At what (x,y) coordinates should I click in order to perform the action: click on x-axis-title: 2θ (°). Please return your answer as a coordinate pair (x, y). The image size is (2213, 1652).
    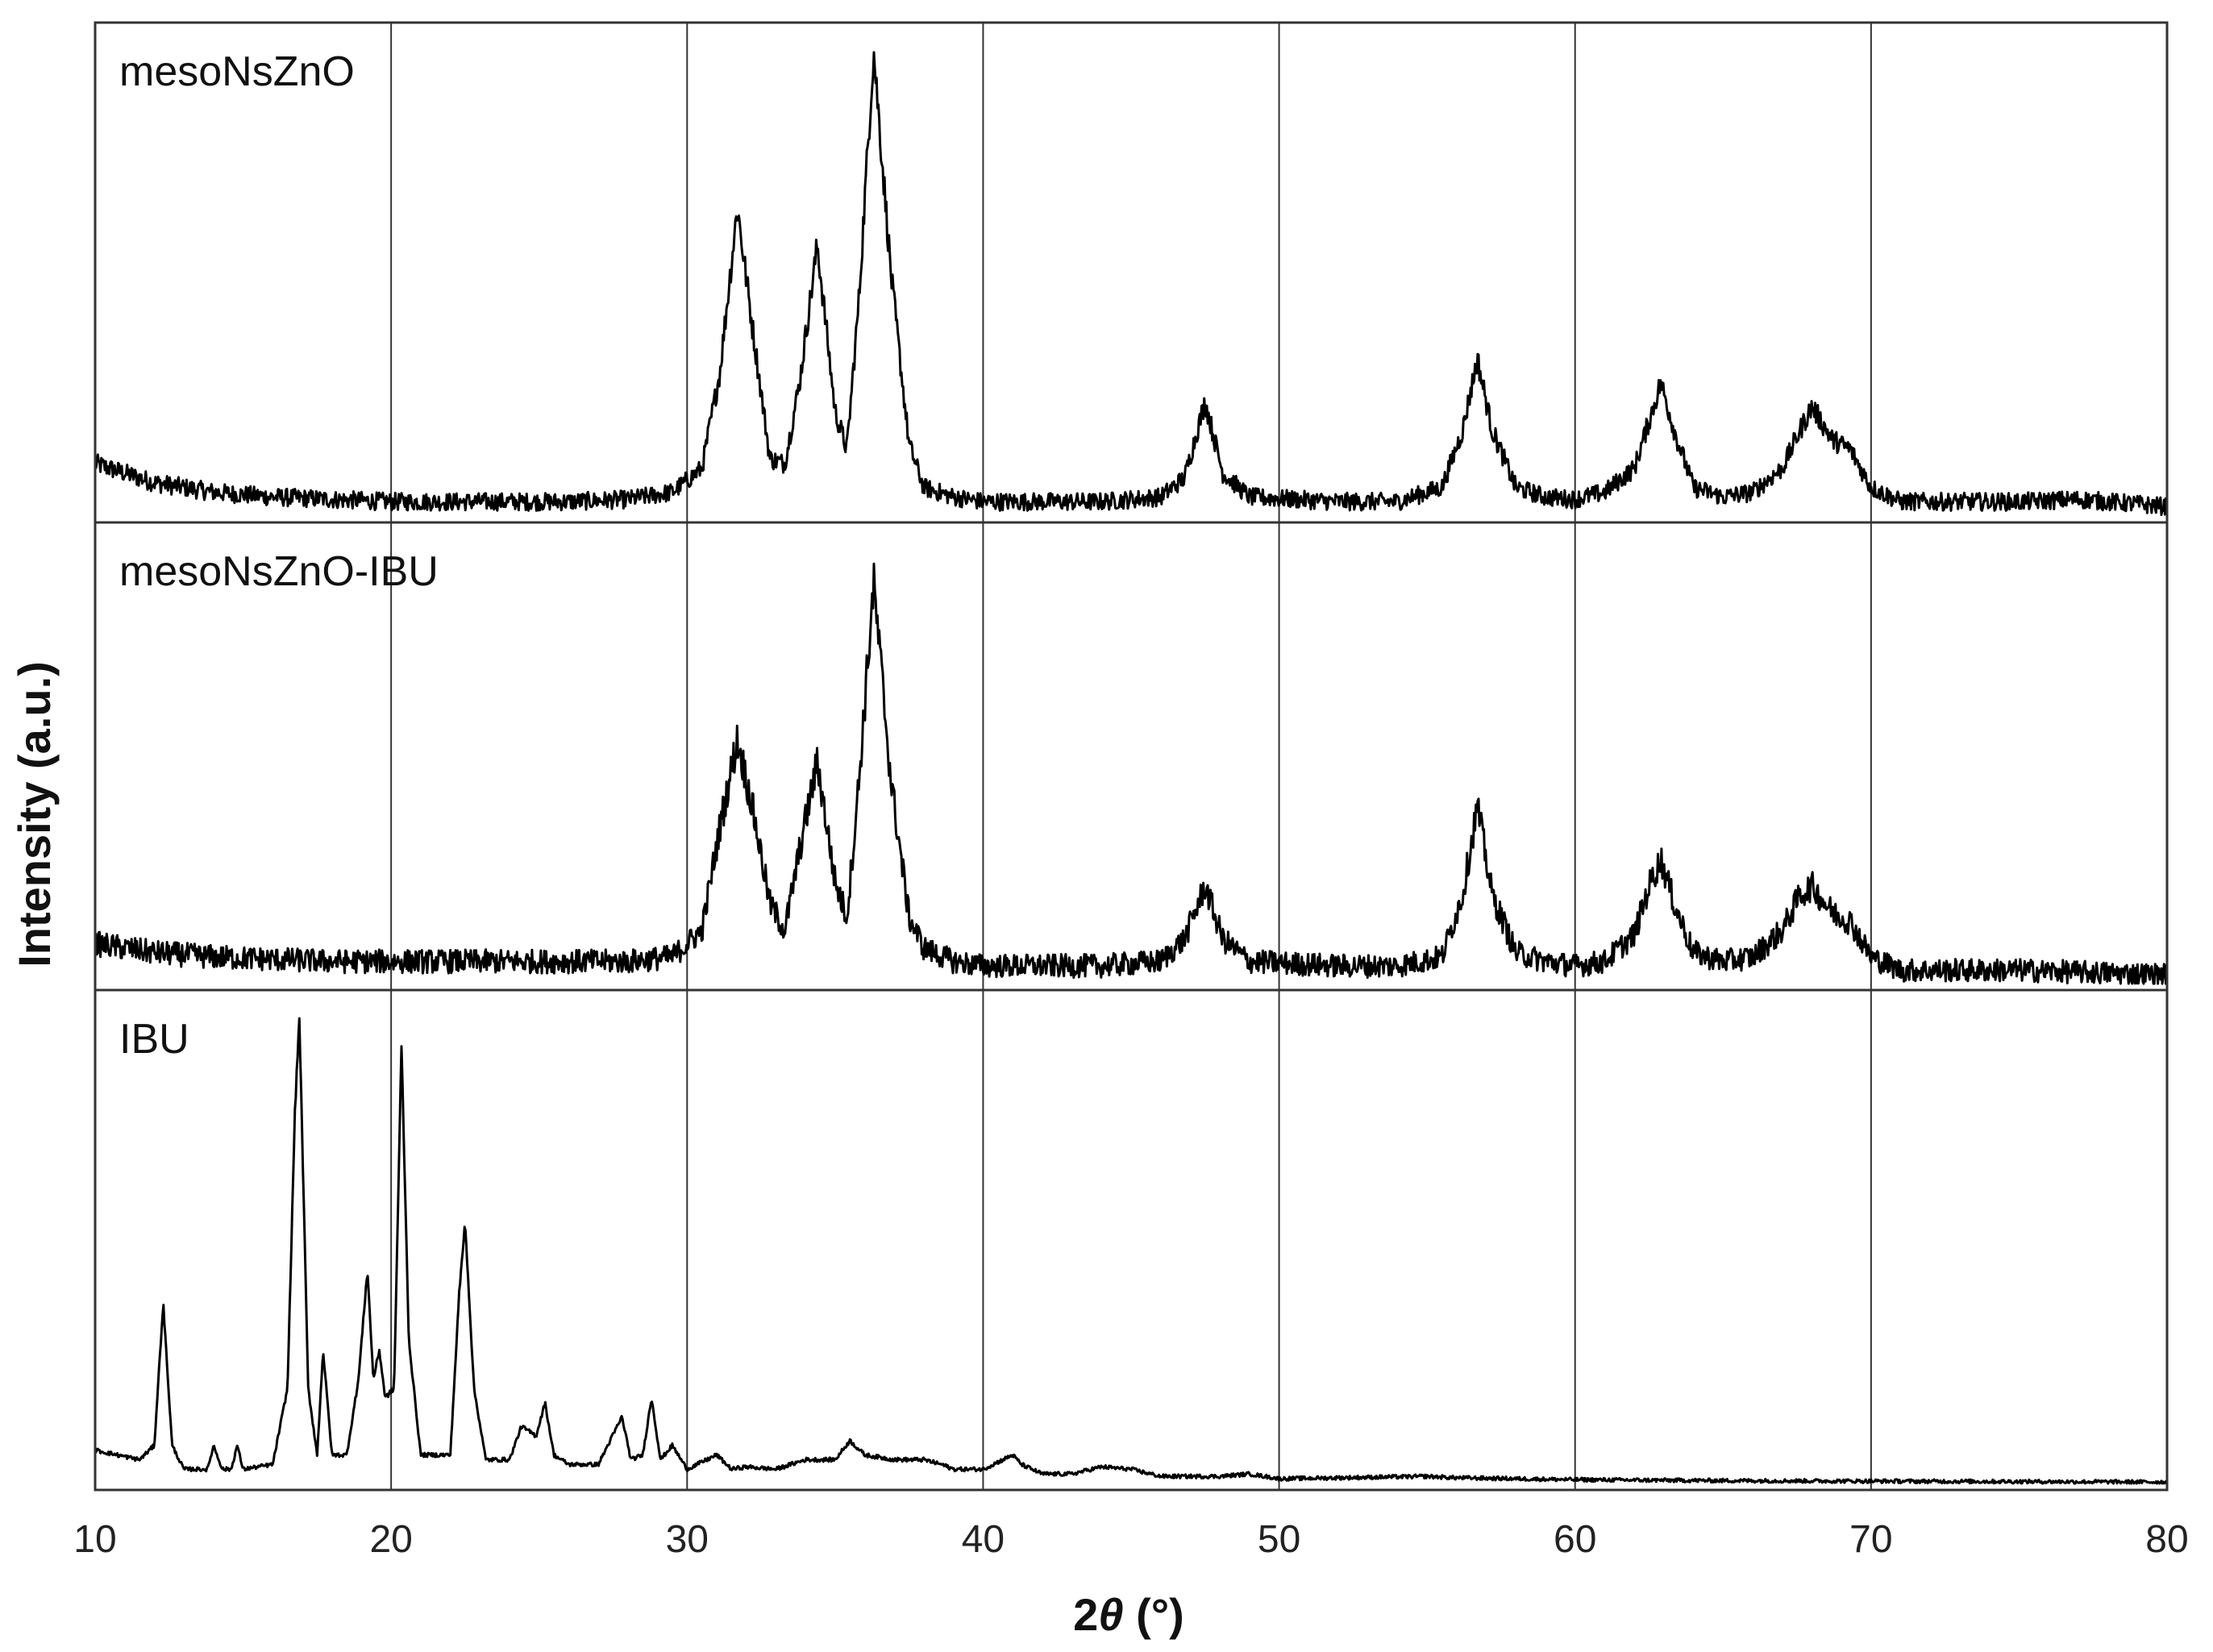
    Looking at the image, I should click on (1128, 1614).